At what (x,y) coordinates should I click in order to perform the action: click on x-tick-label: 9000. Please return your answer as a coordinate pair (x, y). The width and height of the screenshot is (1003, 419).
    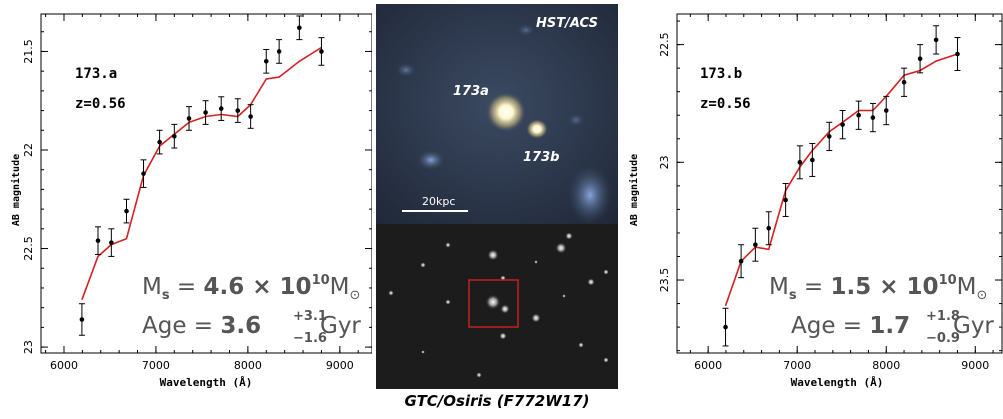
    Looking at the image, I should click on (340, 365).